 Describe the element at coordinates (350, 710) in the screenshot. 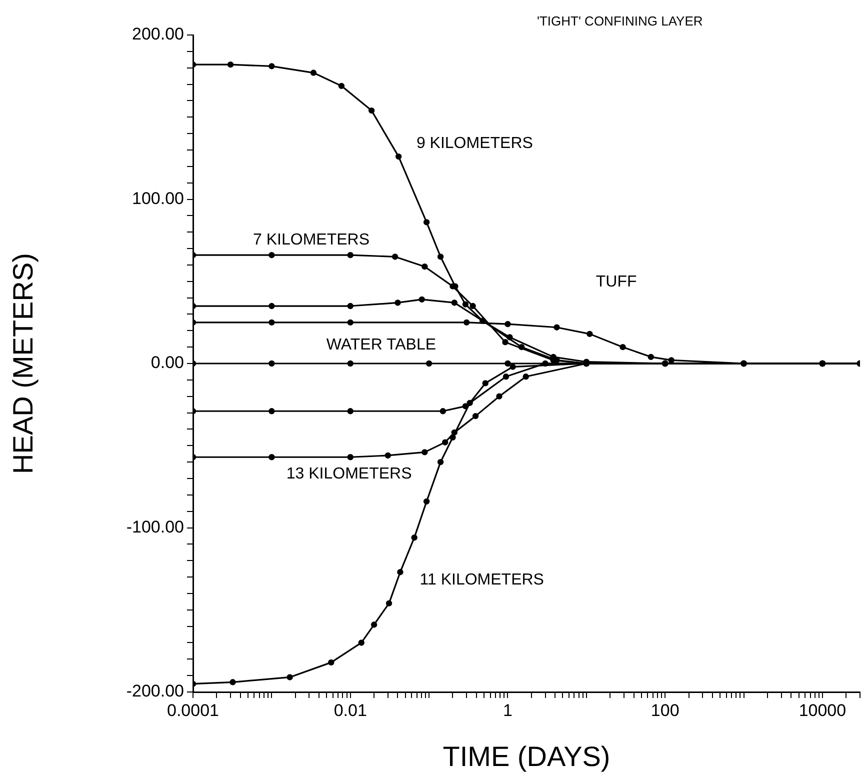

I see `x-tick-label: 0.01` at that location.